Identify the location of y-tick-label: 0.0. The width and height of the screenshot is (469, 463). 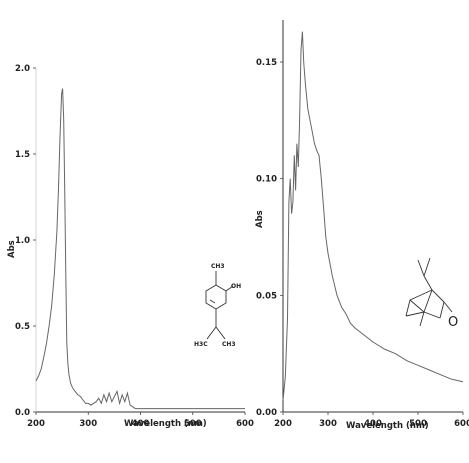
(22, 413).